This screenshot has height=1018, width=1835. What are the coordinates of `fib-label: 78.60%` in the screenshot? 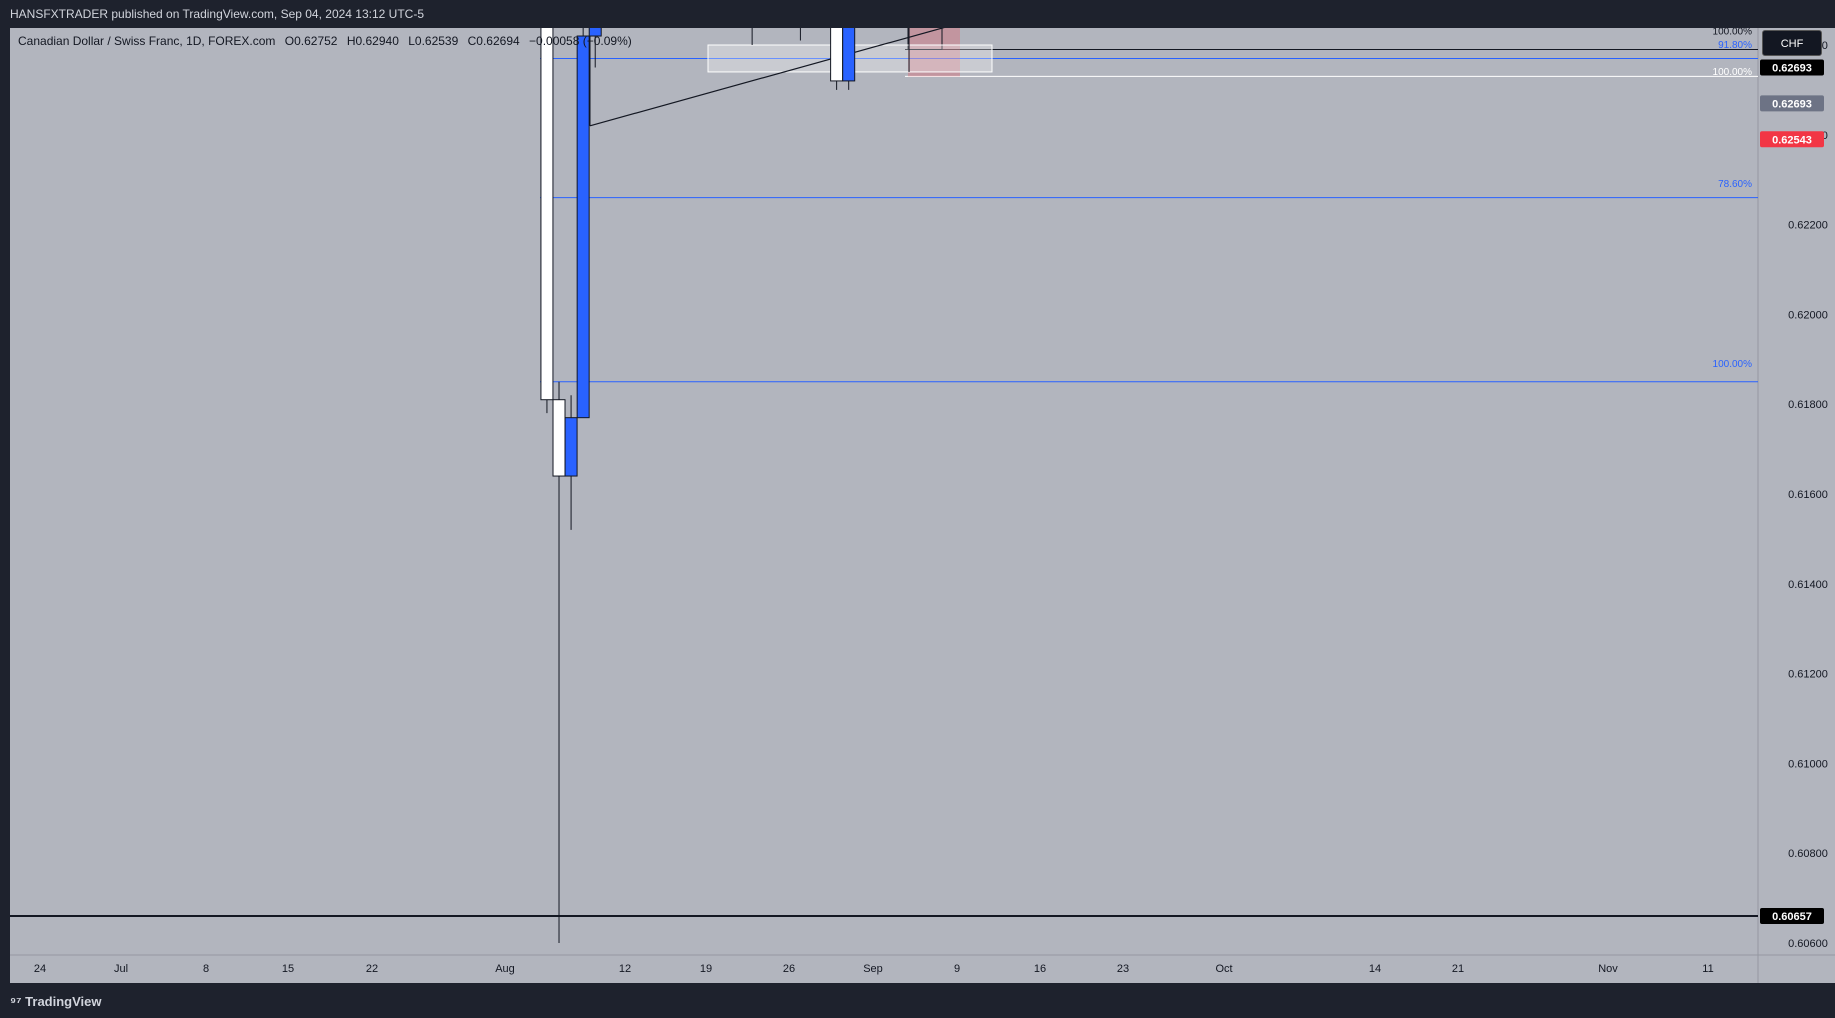 It's located at (1735, 184).